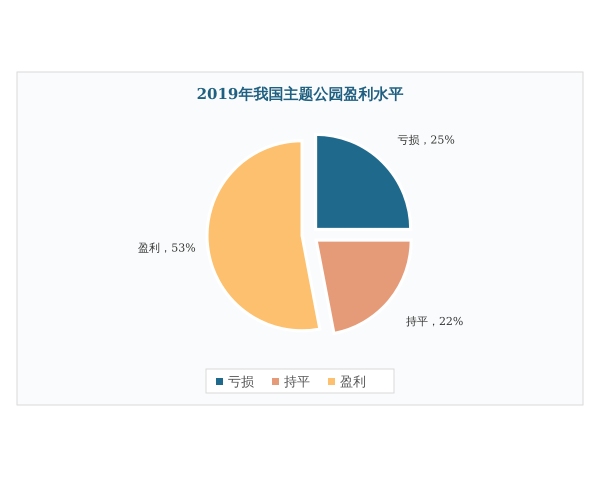  Describe the element at coordinates (167, 248) in the screenshot. I see `data-label: 盈利，53%` at that location.